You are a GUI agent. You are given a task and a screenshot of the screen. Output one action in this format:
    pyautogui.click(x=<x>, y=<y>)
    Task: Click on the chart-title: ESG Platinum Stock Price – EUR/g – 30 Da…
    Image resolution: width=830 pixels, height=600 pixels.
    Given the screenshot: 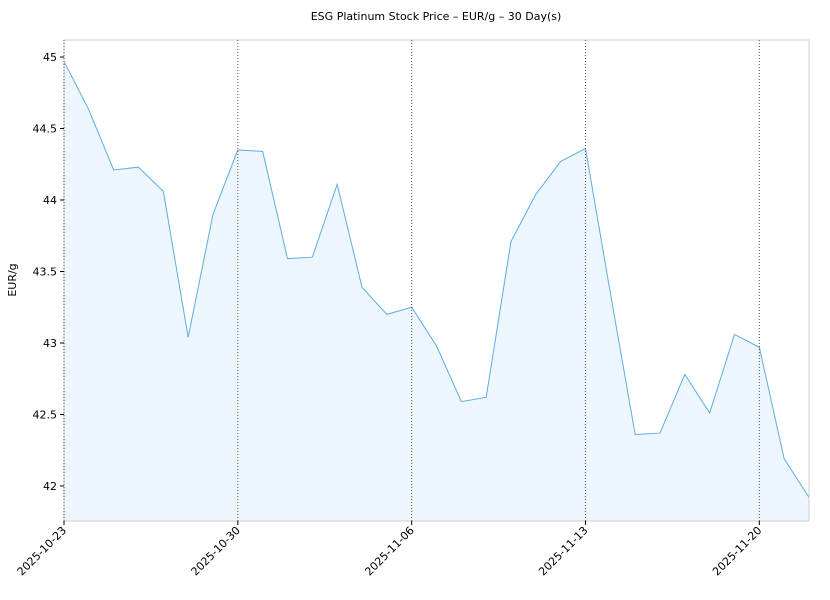 What is the action you would take?
    pyautogui.click(x=436, y=16)
    